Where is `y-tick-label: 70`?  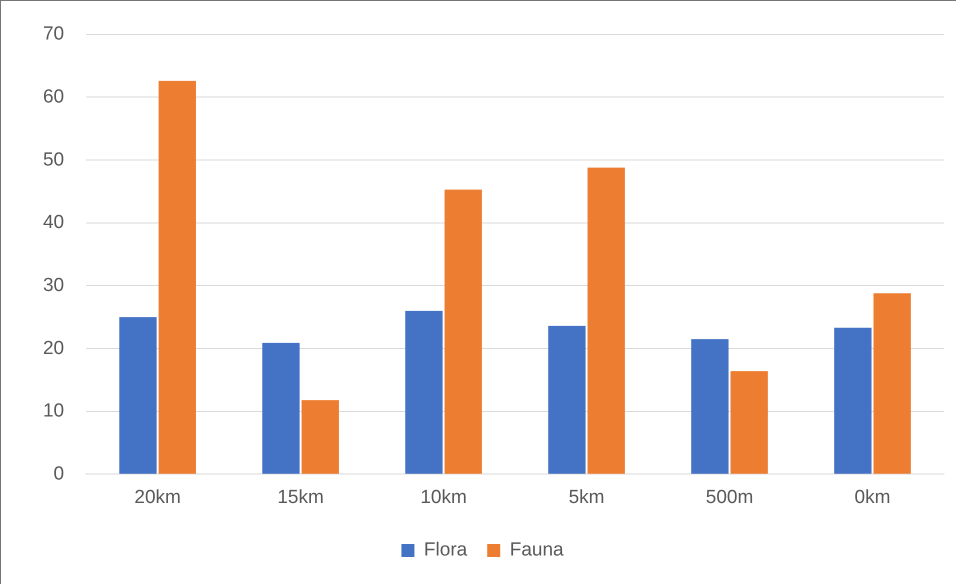
y-tick-label: 70 is located at coordinates (53, 34).